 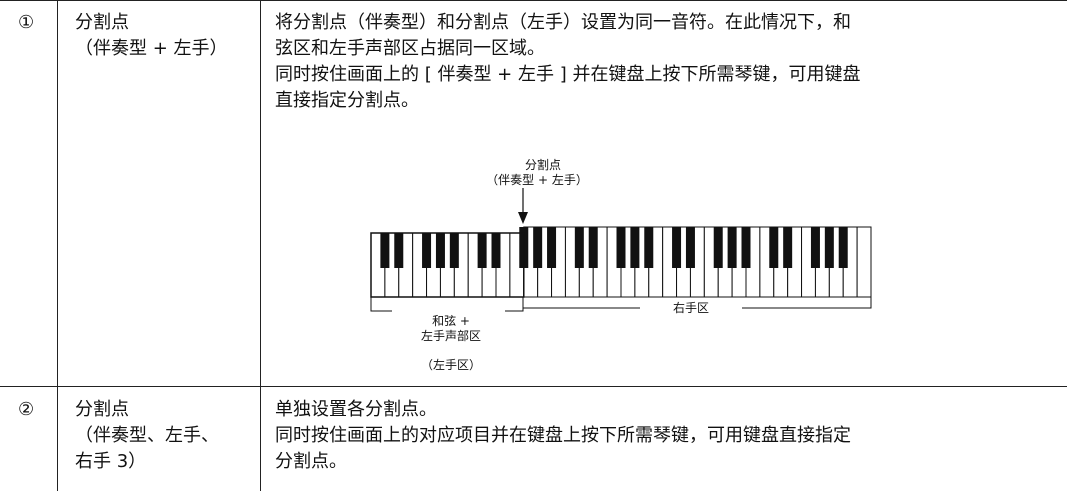 What do you see at coordinates (568, 74) in the screenshot?
I see `description: 同时按住画面上的 [ 伴奏型 + 左手 ] 并在键盘上按下所需琴键，可用键盘` at bounding box center [568, 74].